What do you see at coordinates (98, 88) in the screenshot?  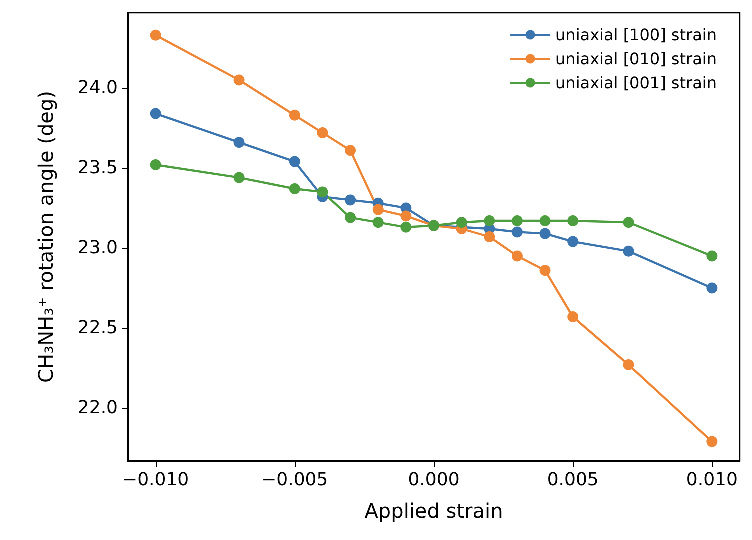 I see `y-tick-label: 24.0` at bounding box center [98, 88].